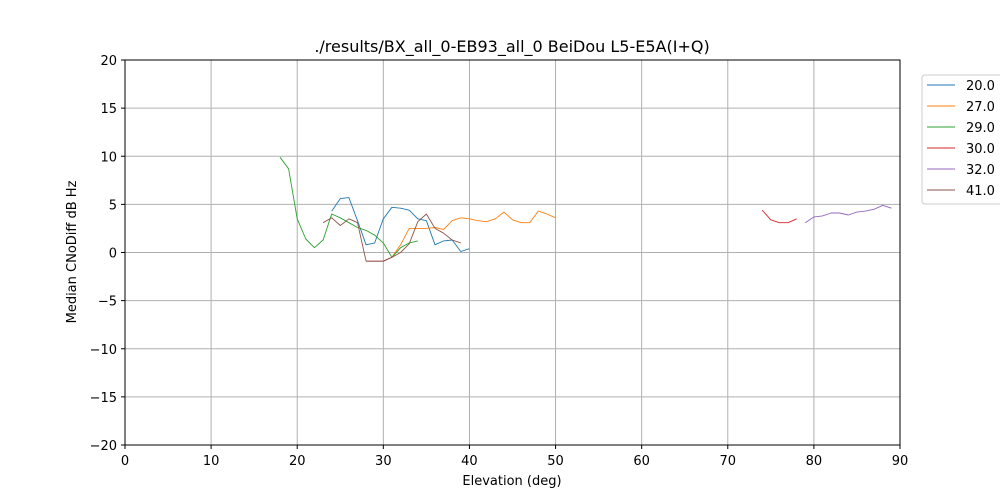  Describe the element at coordinates (103, 398) in the screenshot. I see `y-tick-label: −15` at that location.